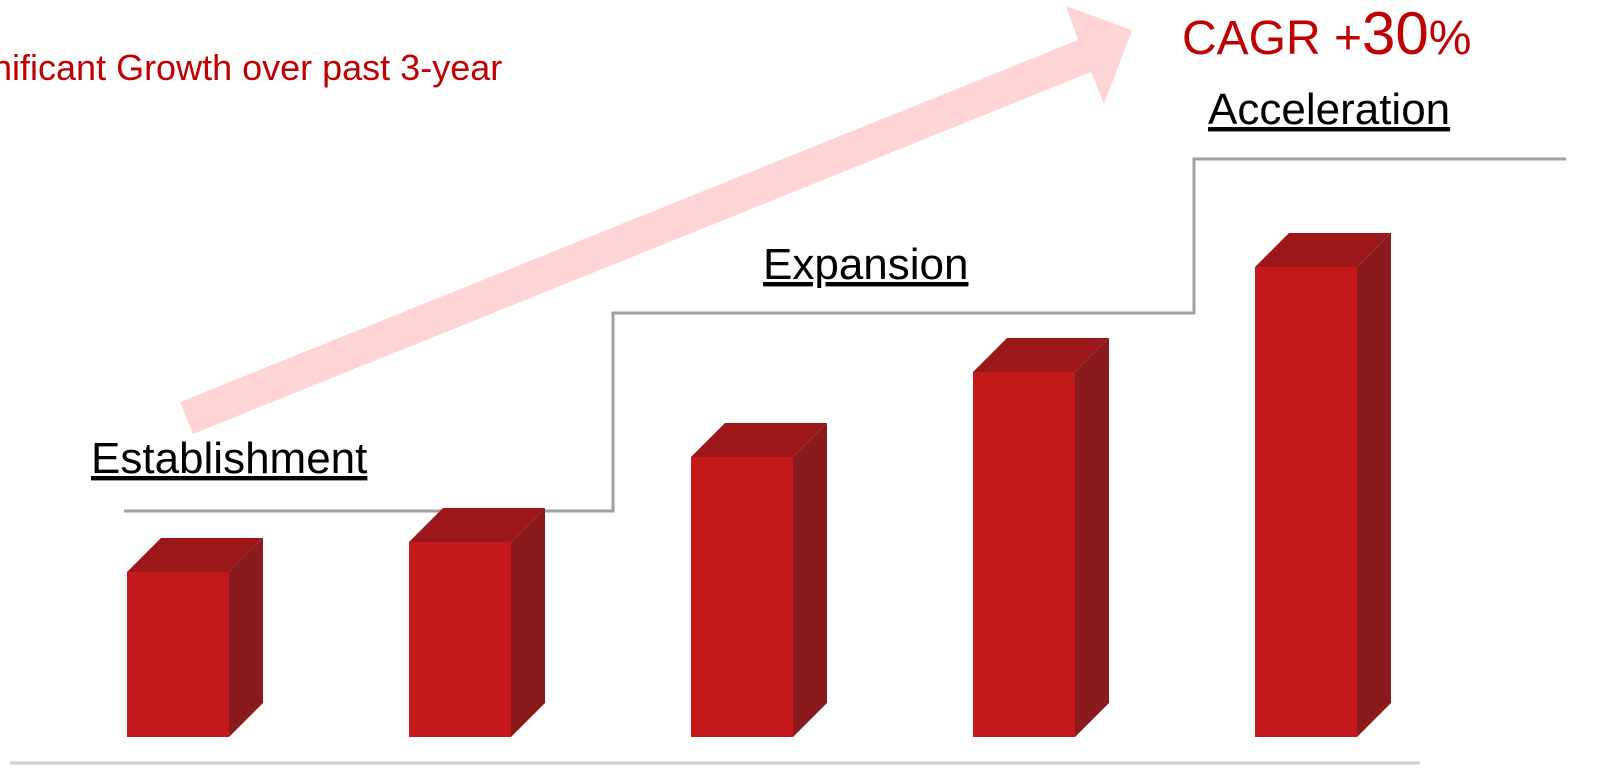 The width and height of the screenshot is (1602, 782). Describe the element at coordinates (1450, 38) in the screenshot. I see `cagr-suffix: %` at that location.